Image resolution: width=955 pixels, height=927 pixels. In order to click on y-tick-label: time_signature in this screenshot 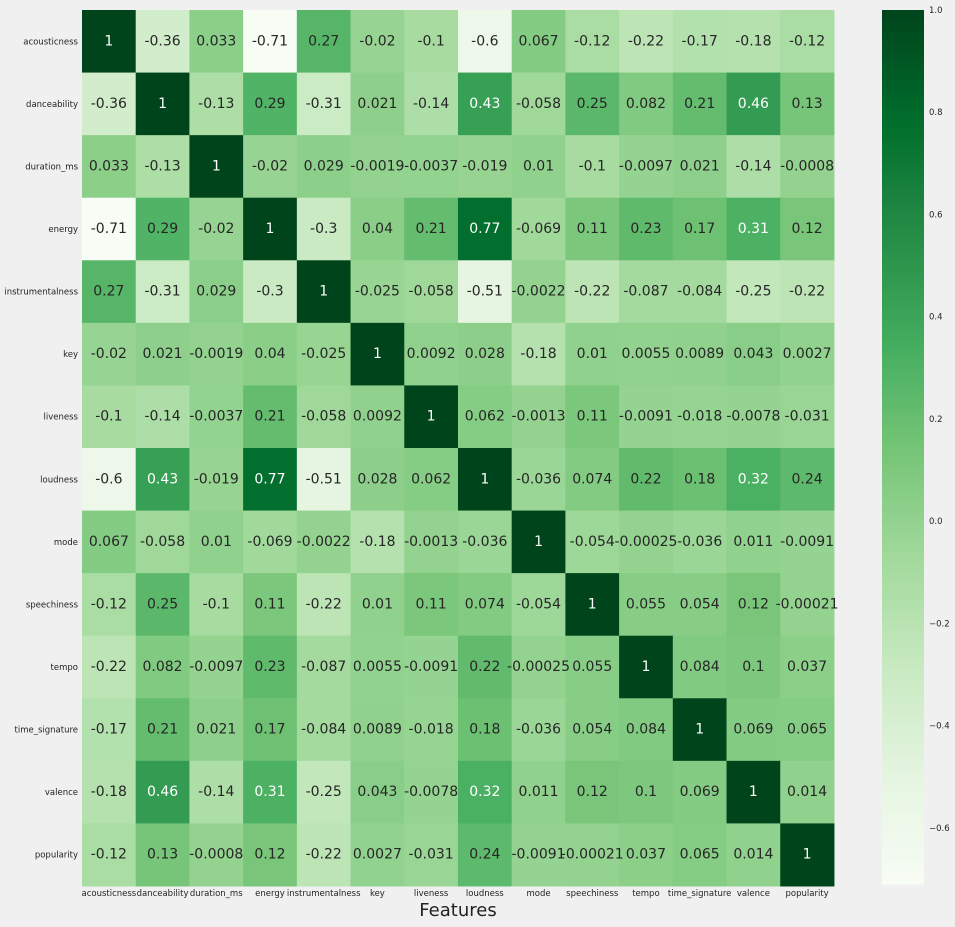, I will do `click(47, 731)`.